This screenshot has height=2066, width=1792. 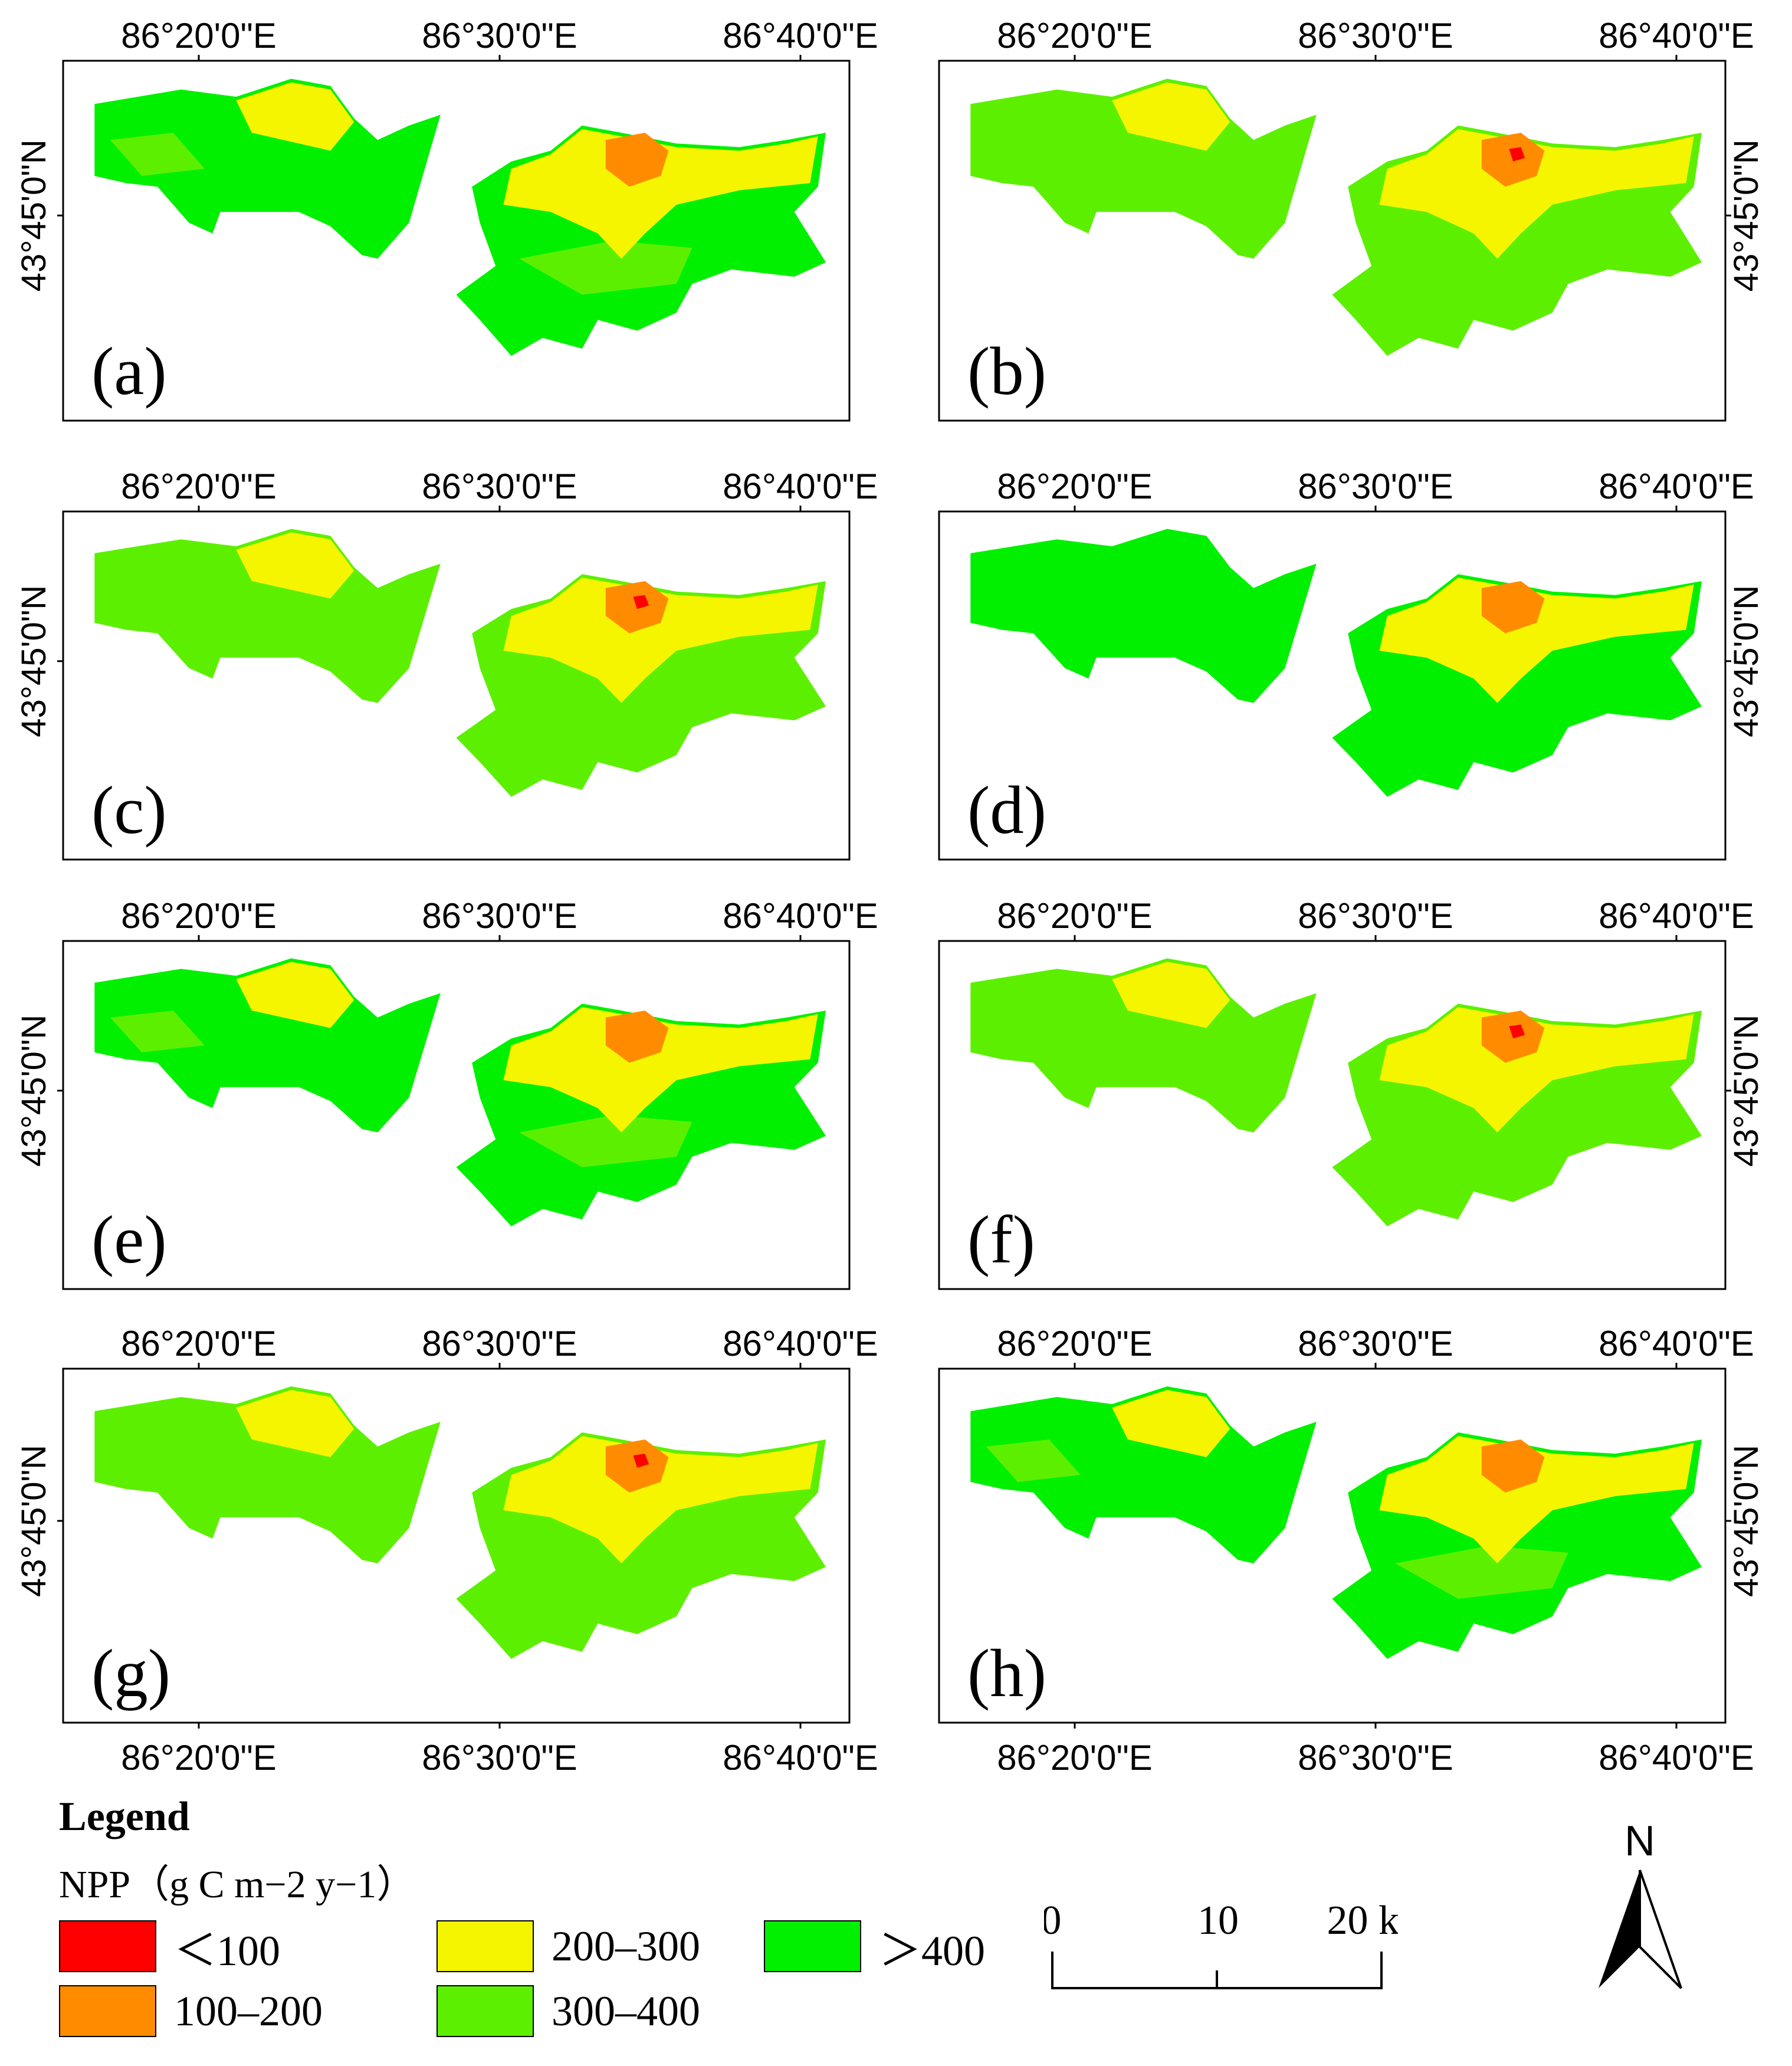 I want to click on map-panel: 86°20'0"E 86°30'0"E 86°40'0"E 43°45'0"N (b), so click(x=1351, y=219).